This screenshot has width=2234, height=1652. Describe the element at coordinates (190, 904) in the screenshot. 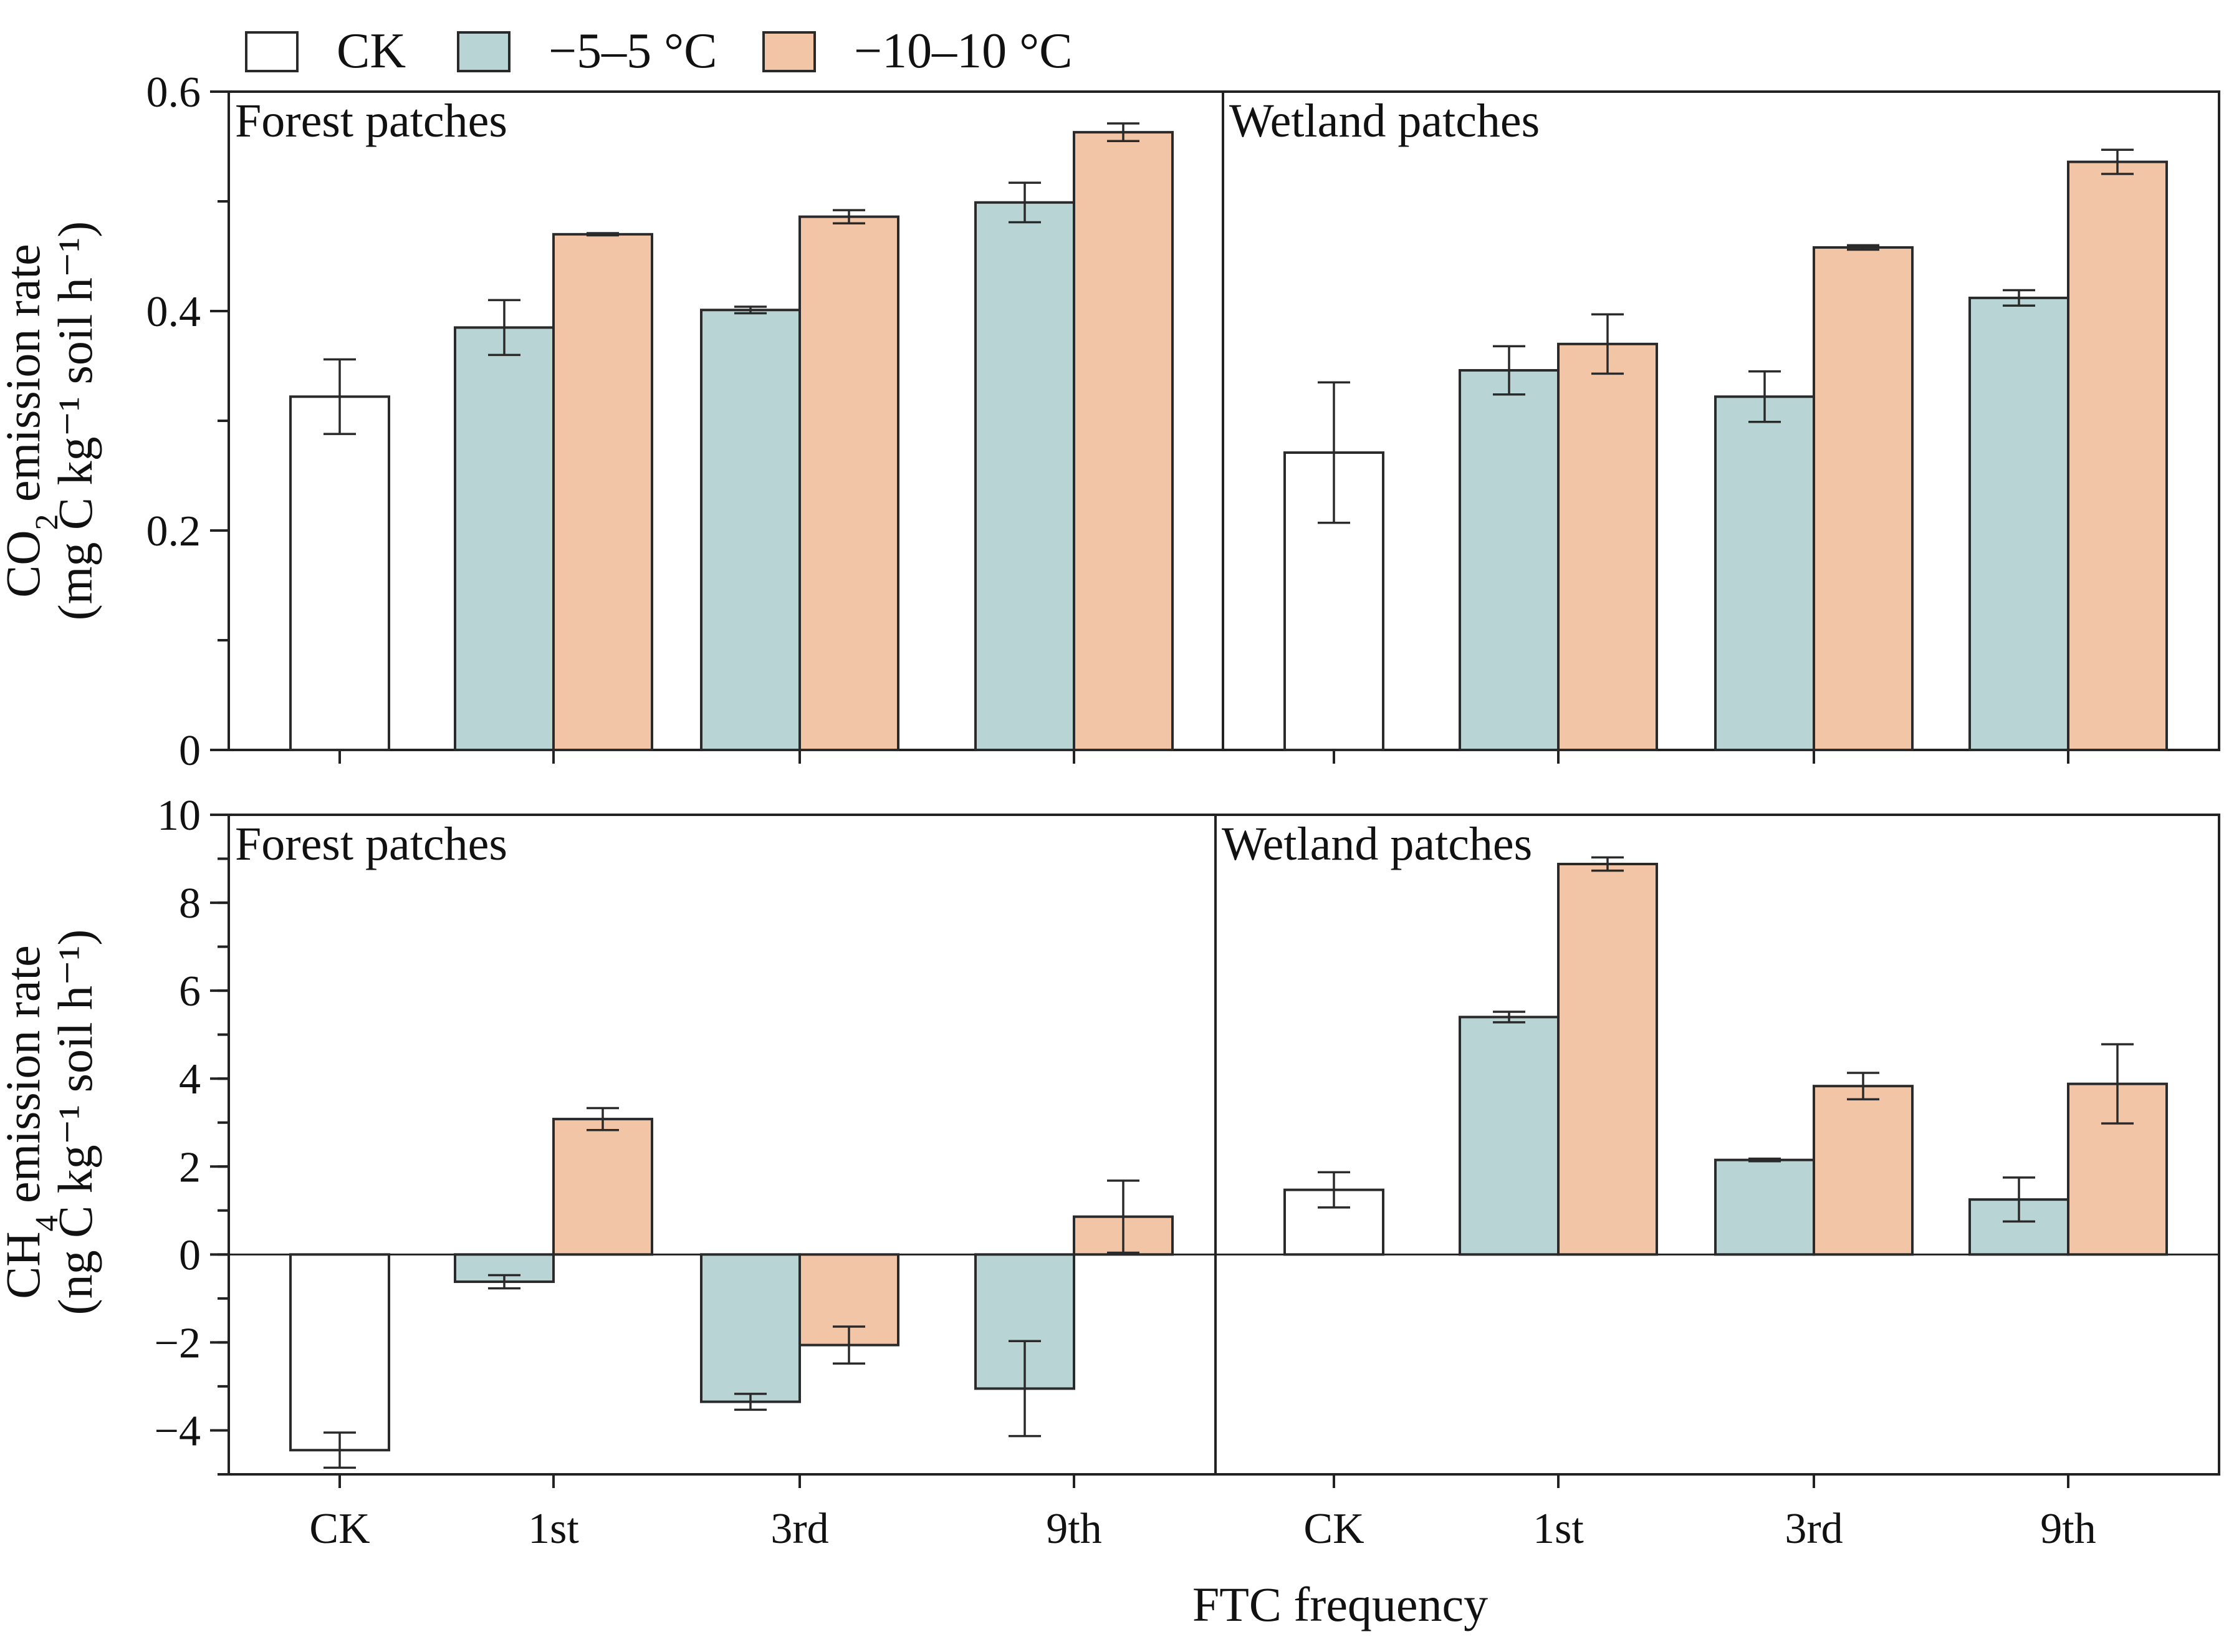

I see `ch4-y-tick-label: 8` at that location.